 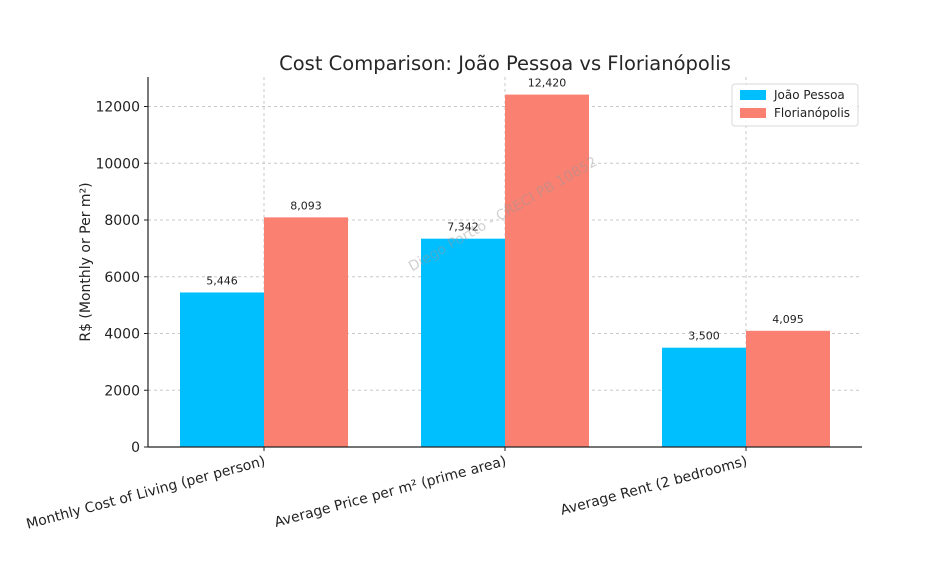 I want to click on legend-swatch-joao-pessoa, so click(x=753, y=95).